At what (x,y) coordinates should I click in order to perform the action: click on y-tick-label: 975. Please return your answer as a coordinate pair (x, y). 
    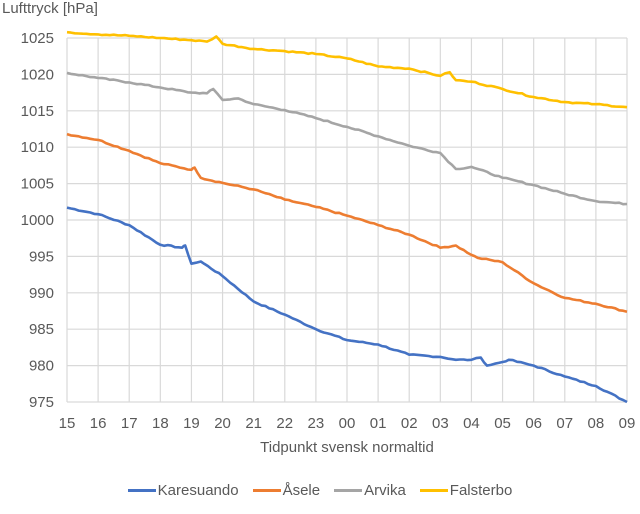
    Looking at the image, I should click on (41, 402).